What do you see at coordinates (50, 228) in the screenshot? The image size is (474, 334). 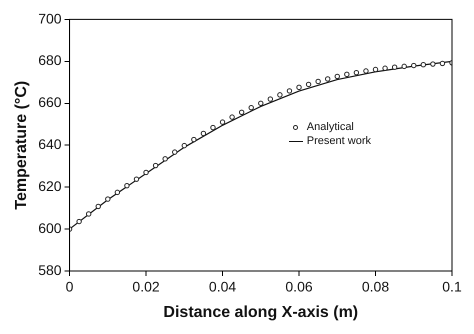 I see `y-tick-label: 600` at bounding box center [50, 228].